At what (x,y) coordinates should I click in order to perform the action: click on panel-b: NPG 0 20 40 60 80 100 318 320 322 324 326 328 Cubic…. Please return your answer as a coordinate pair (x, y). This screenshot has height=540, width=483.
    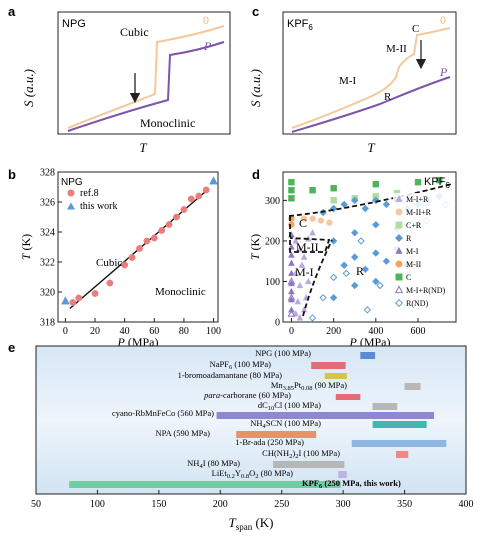
    Looking at the image, I should click on (120, 259).